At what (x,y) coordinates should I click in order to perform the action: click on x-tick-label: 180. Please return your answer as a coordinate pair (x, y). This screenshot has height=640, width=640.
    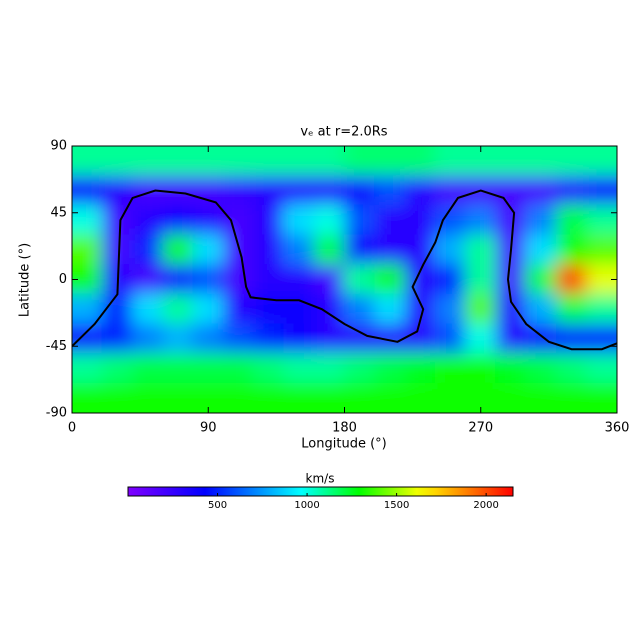
    Looking at the image, I should click on (344, 428).